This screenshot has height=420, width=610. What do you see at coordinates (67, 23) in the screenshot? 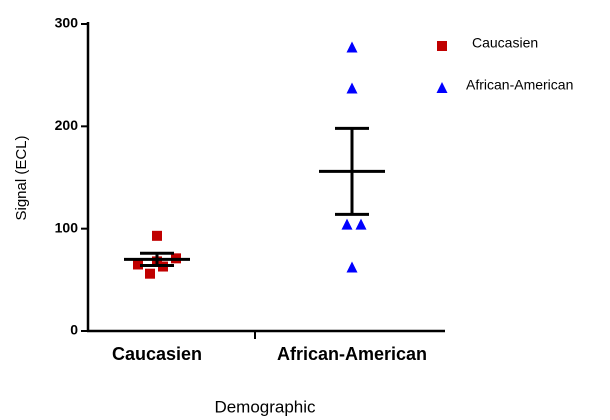
I see `y-tick-label: 300` at bounding box center [67, 23].